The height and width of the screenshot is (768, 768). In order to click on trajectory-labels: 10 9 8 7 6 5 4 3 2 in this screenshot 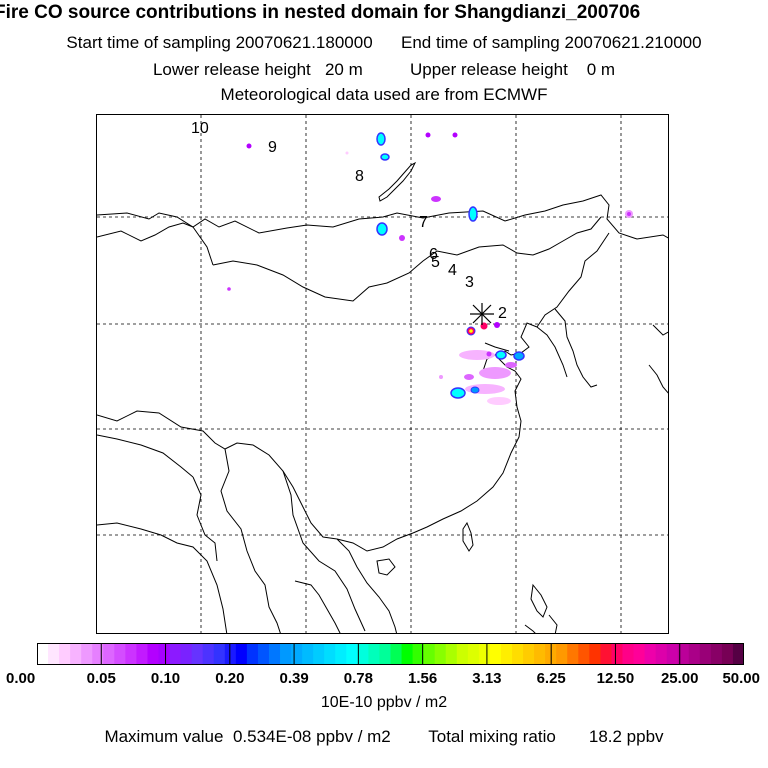, I will do `click(349, 221)`.